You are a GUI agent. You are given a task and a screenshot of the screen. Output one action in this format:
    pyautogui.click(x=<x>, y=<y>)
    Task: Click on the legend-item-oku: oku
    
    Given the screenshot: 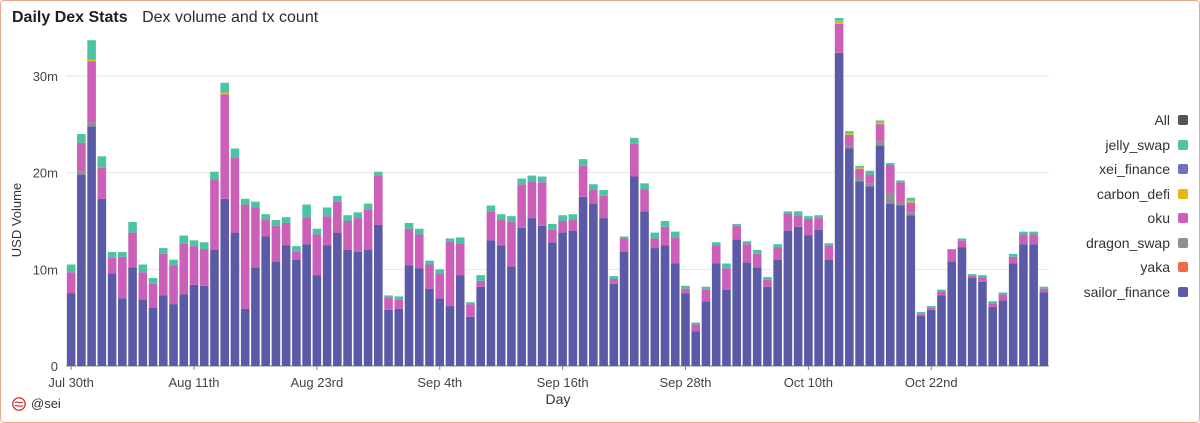 What is the action you would take?
    pyautogui.click(x=1136, y=218)
    